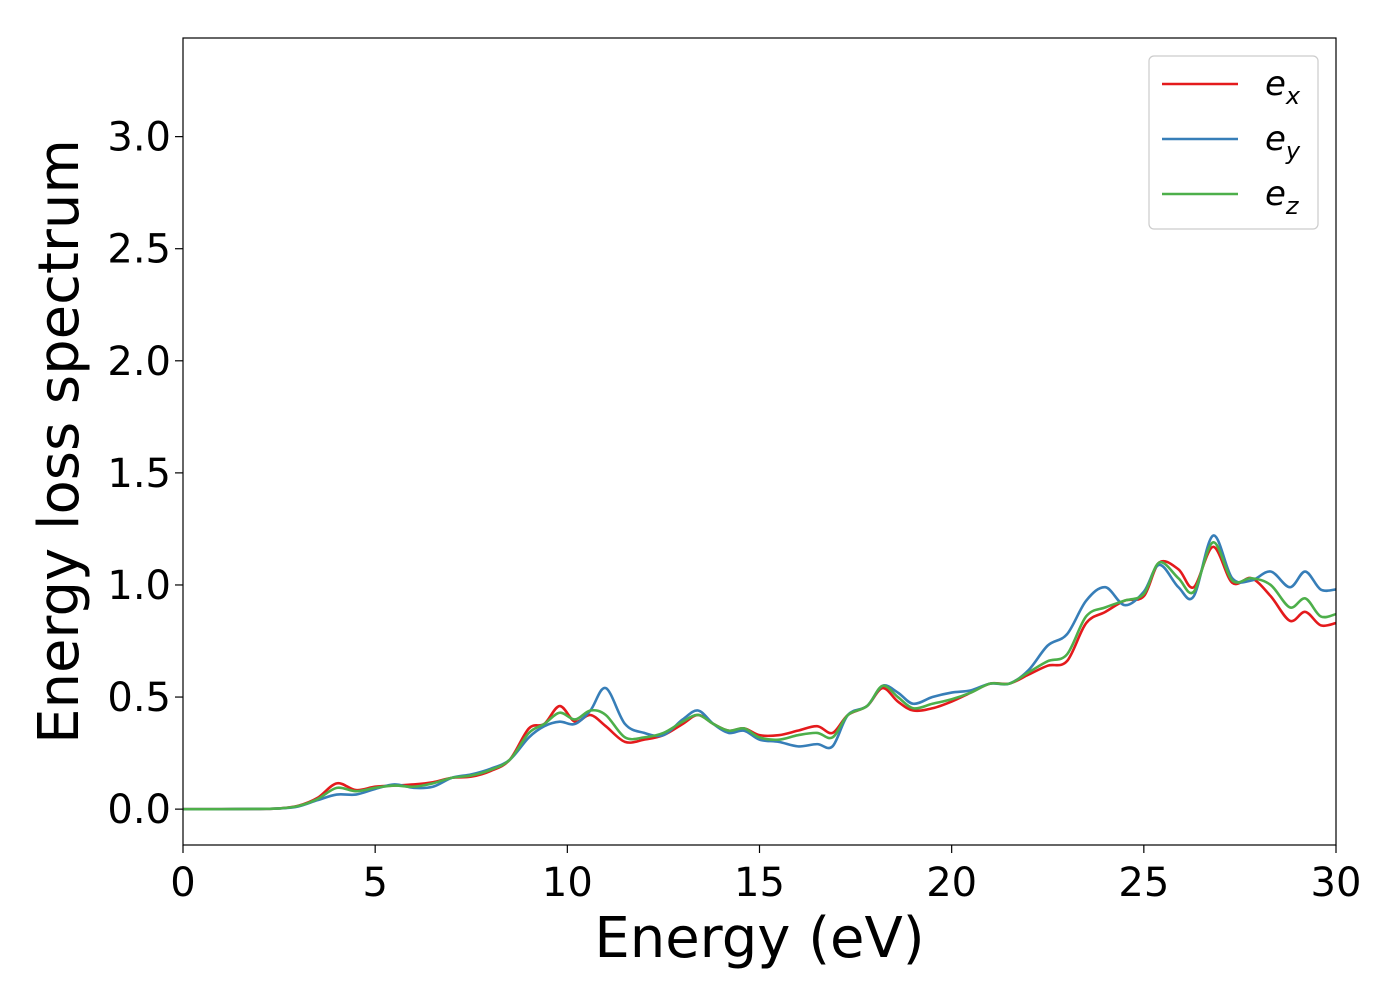  I want to click on legend: ex ey ez, so click(1233, 142).